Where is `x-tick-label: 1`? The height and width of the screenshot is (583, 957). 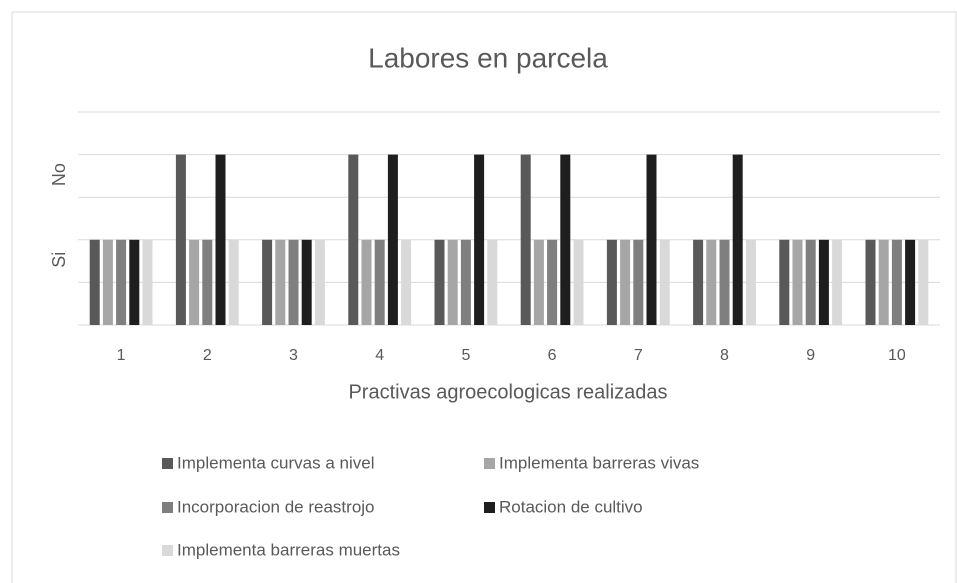
x-tick-label: 1 is located at coordinates (121, 355).